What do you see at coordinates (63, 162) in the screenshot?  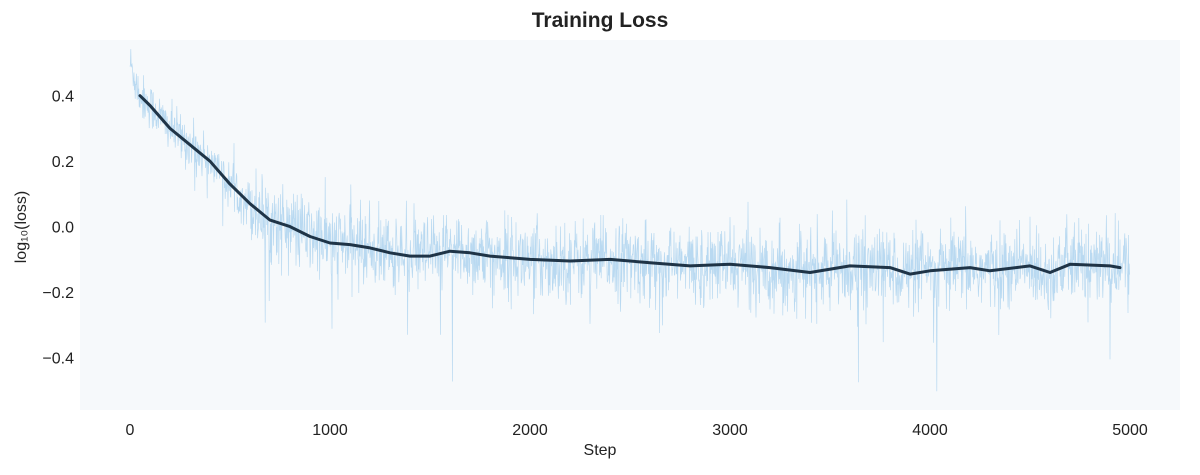 I see `y-tick-label: 0.2` at bounding box center [63, 162].